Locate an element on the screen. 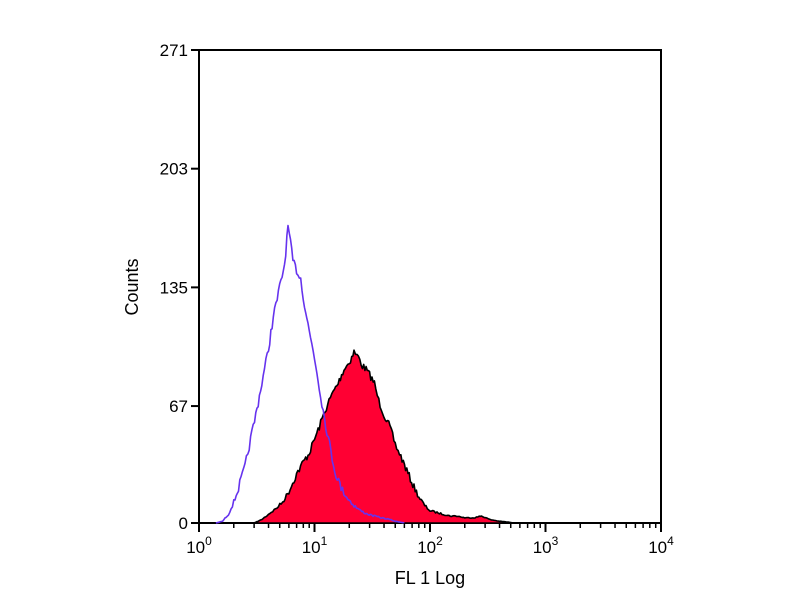 This screenshot has width=800, height=600. x-tick-label: 10⁰ is located at coordinates (199, 545).